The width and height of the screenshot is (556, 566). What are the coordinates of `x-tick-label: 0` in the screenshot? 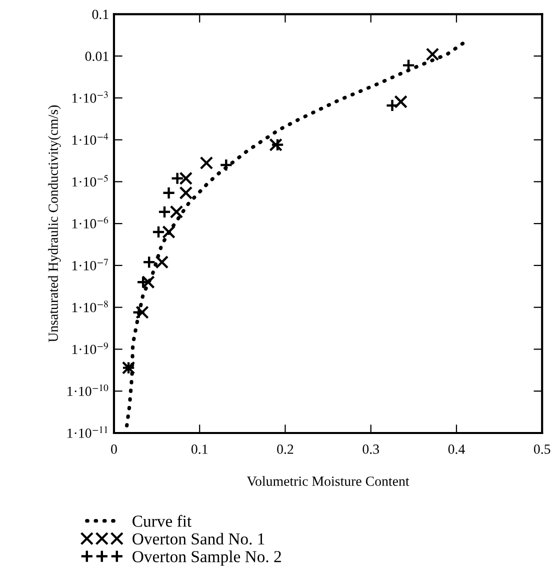 It's located at (114, 449).